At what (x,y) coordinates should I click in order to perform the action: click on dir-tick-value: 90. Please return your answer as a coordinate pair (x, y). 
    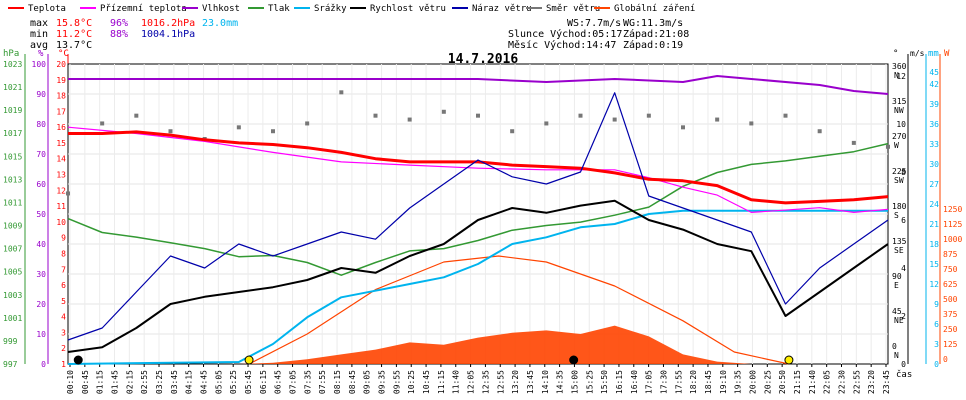
    Looking at the image, I should click on (897, 276).